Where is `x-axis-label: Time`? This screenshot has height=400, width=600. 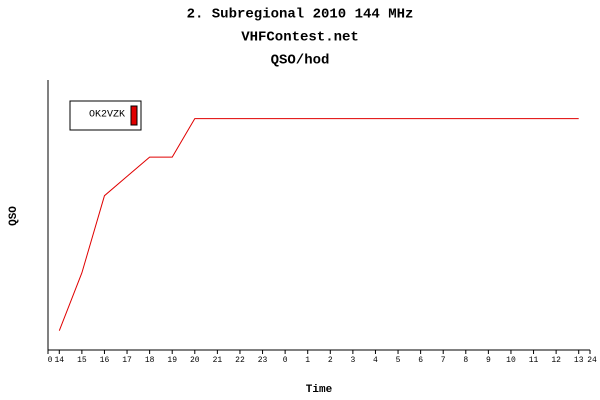 x-axis-label: Time is located at coordinates (319, 390).